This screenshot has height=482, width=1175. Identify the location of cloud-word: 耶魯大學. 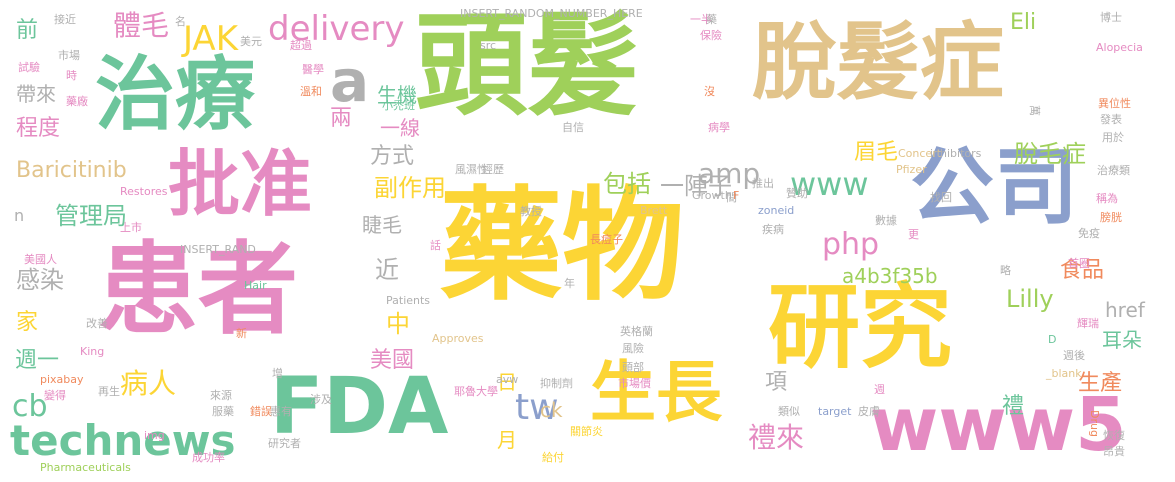
(476, 391).